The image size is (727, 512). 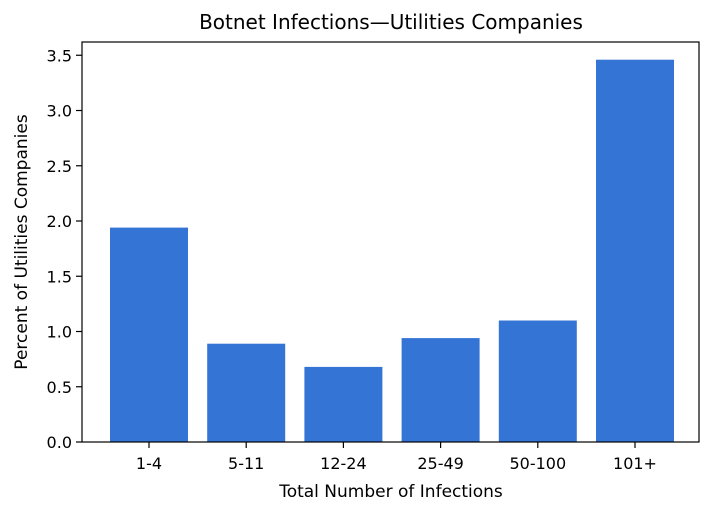 I want to click on x-tick-label: 12-24, so click(x=343, y=463).